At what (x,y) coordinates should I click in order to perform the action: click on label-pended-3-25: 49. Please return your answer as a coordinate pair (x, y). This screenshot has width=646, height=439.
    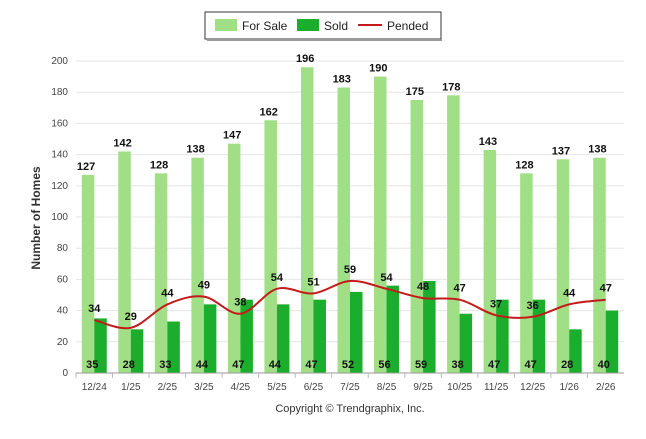
    Looking at the image, I should click on (204, 286).